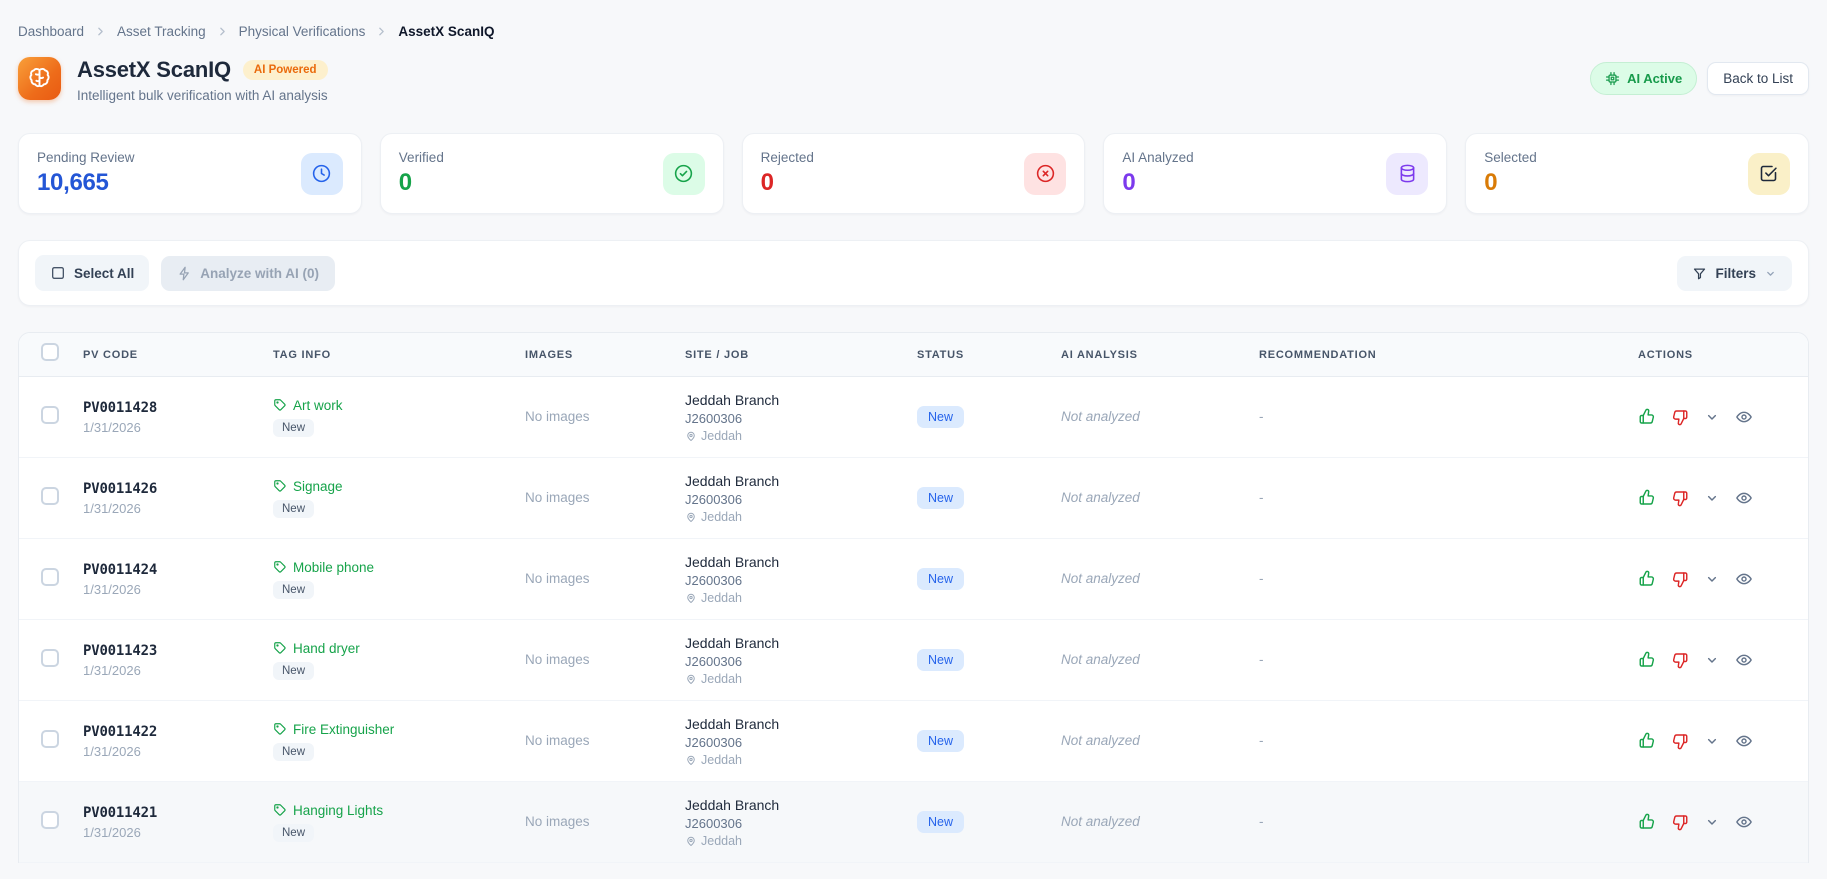  I want to click on tag-status-badge: New, so click(294, 670).